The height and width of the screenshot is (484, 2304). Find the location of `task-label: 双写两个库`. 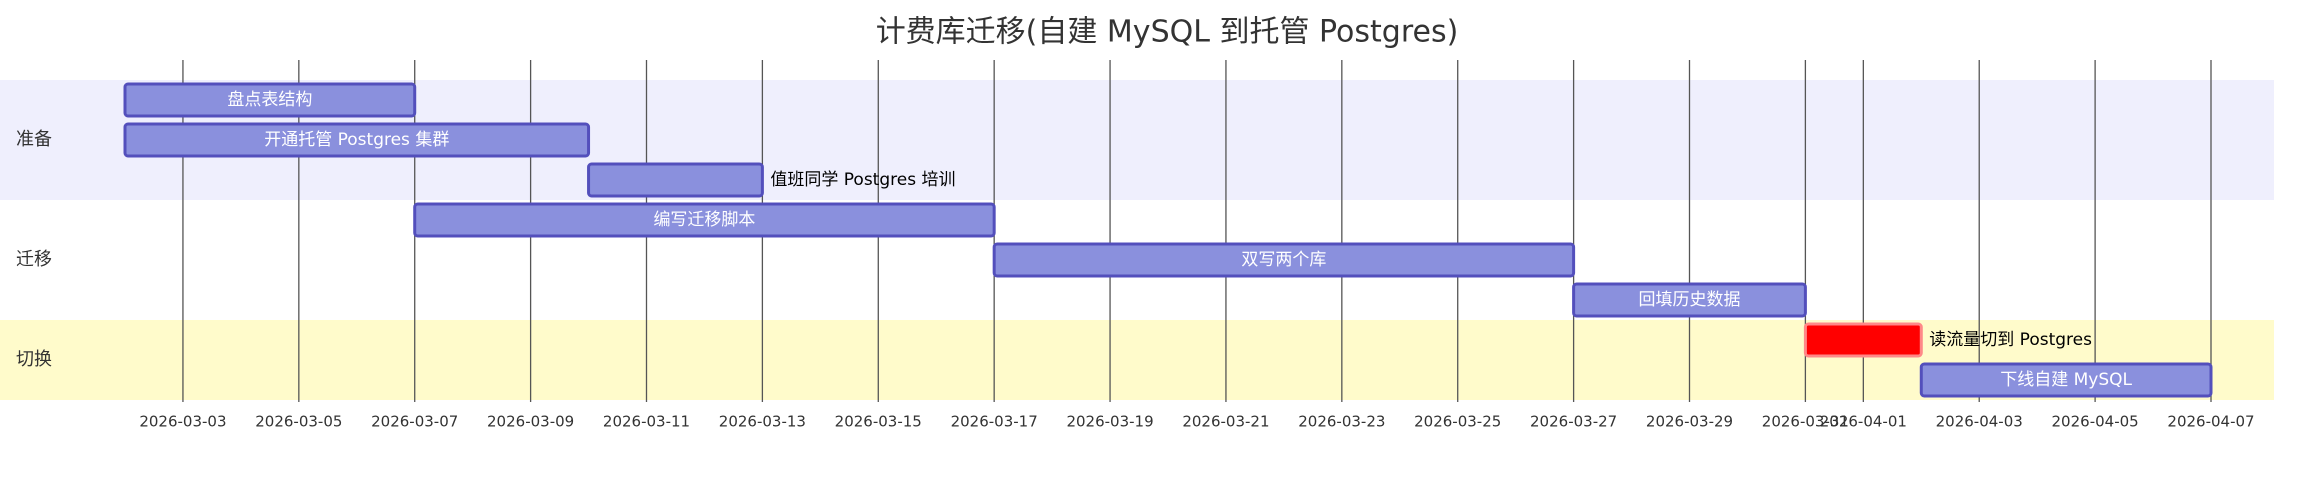

task-label: 双写两个库 is located at coordinates (1283, 260).